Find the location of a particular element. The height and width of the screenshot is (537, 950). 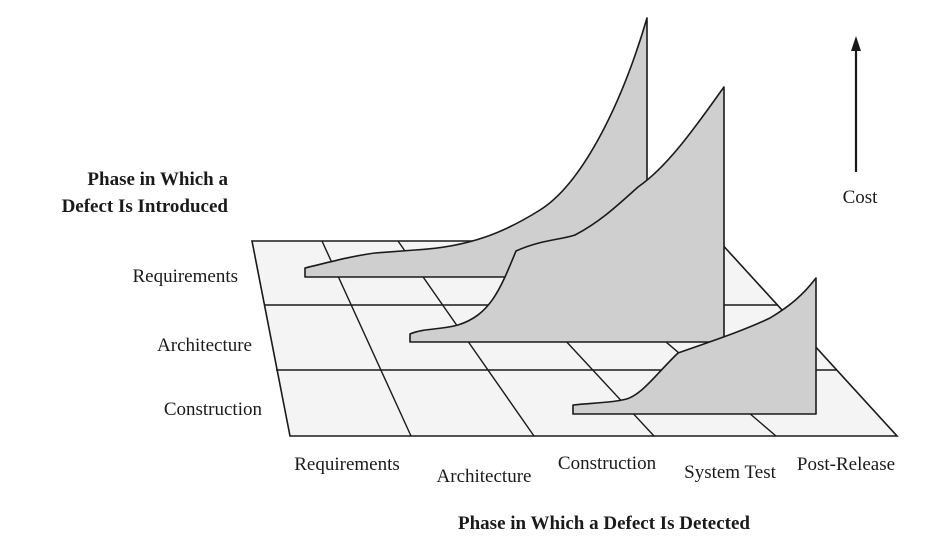

cost-axis: Cost is located at coordinates (861, 122).